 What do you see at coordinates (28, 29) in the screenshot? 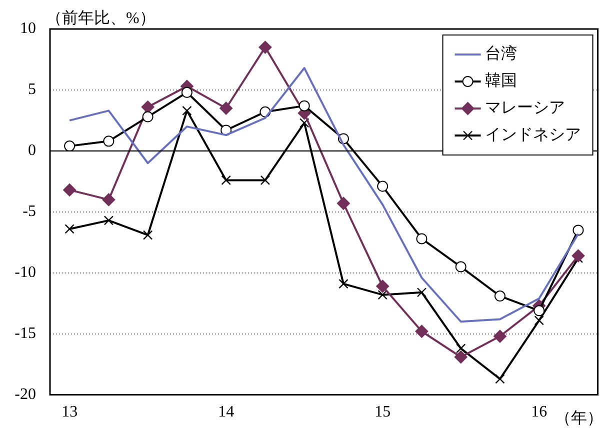
I see `y-tick-label: 10` at bounding box center [28, 29].